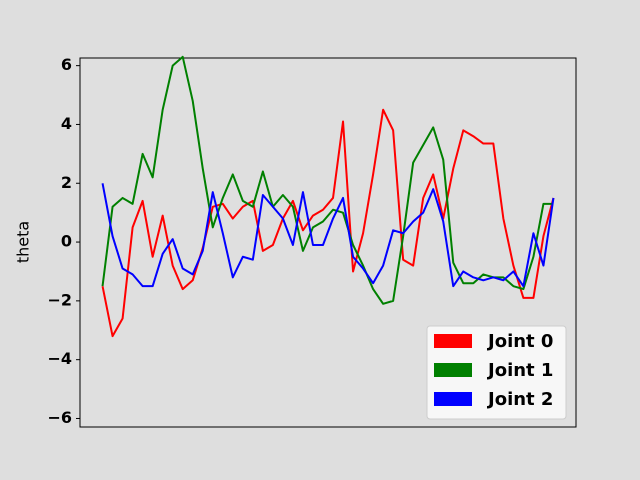 This screenshot has height=480, width=640. Describe the element at coordinates (66, 241) in the screenshot. I see `y-tick-label: 0` at that location.